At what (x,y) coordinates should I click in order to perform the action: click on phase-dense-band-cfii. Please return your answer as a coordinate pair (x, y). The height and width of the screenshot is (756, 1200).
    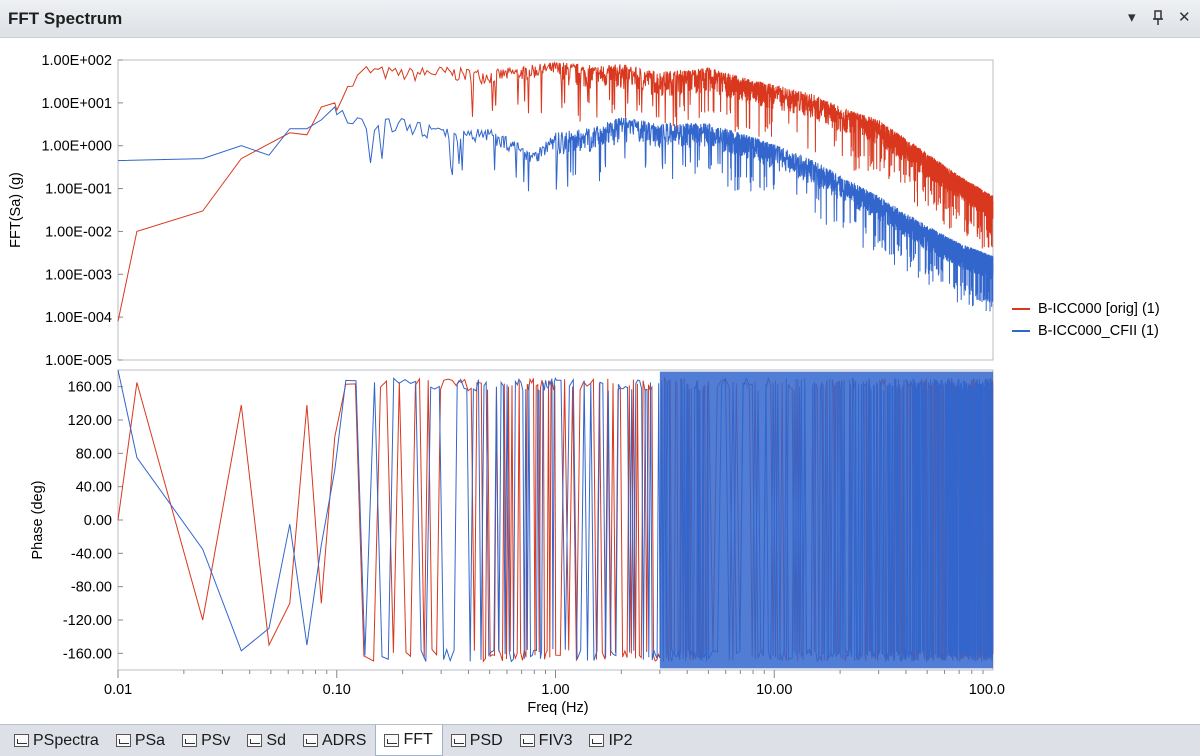
    Looking at the image, I should click on (826, 520).